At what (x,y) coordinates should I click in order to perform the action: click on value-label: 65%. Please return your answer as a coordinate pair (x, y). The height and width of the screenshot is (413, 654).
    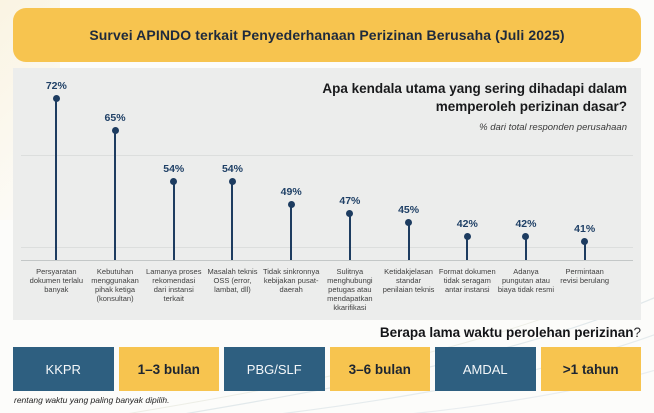
    Looking at the image, I should click on (115, 118).